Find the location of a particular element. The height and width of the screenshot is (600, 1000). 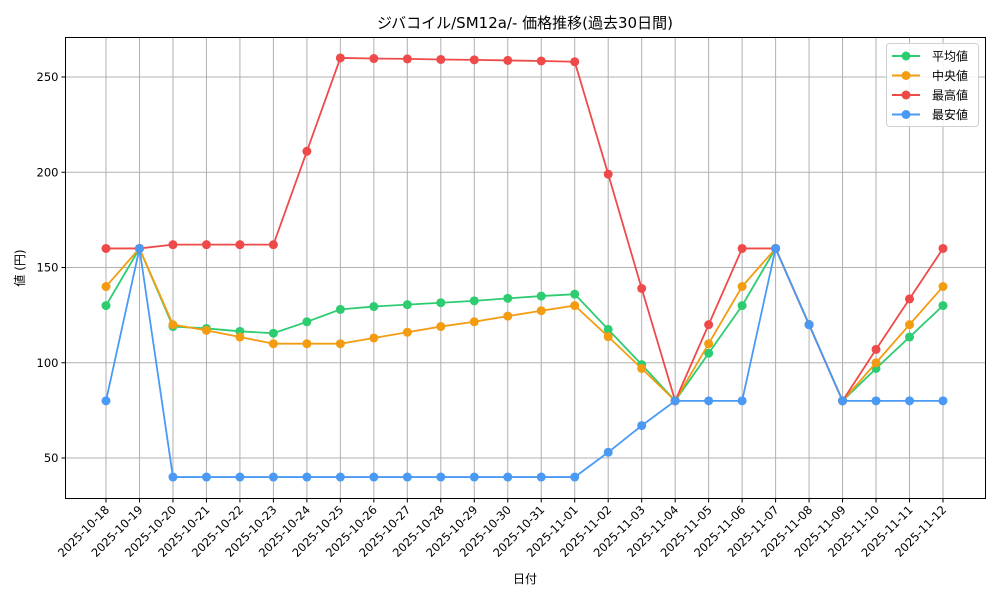

chart-title: ジバコイル/SM12a/- 価格推移(過去30日間) is located at coordinates (525, 23).